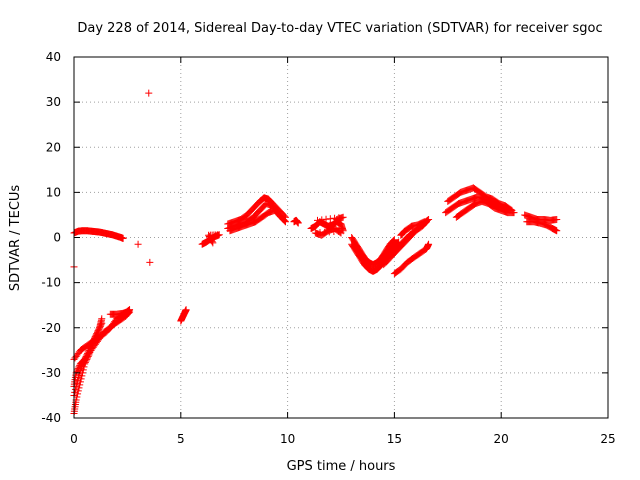  I want to click on series-arc-e, so click(120, 312).